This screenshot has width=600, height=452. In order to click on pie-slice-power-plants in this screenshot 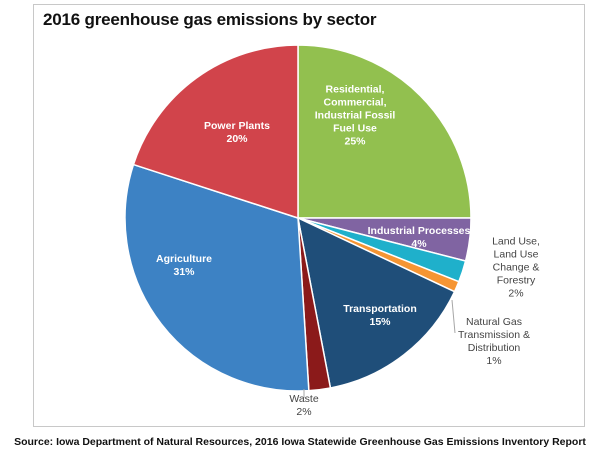, I will do `click(215, 132)`.